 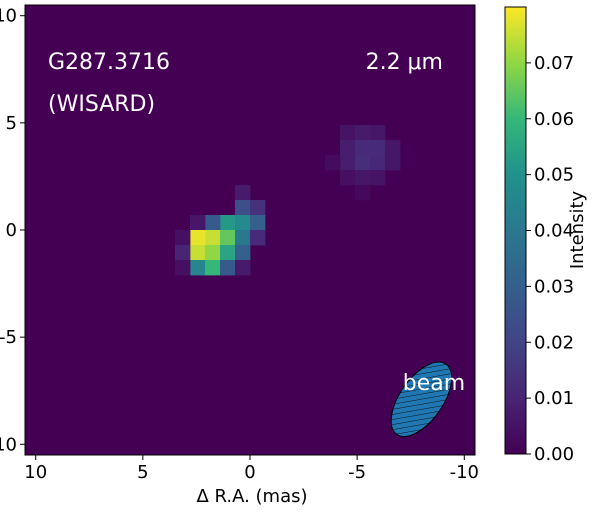 What do you see at coordinates (11, 123) in the screenshot?
I see `y-tick-label: 5` at bounding box center [11, 123].